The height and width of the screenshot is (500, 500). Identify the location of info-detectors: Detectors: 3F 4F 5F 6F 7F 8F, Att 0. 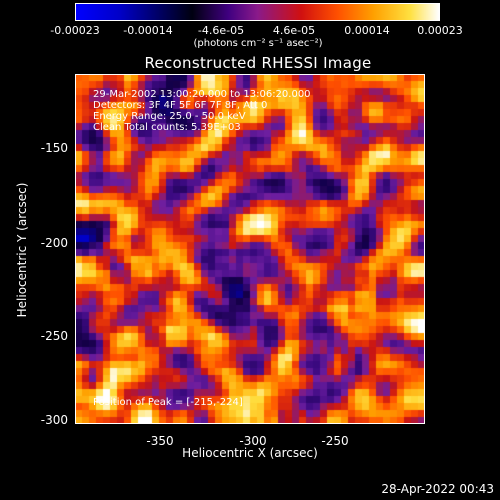
(180, 105).